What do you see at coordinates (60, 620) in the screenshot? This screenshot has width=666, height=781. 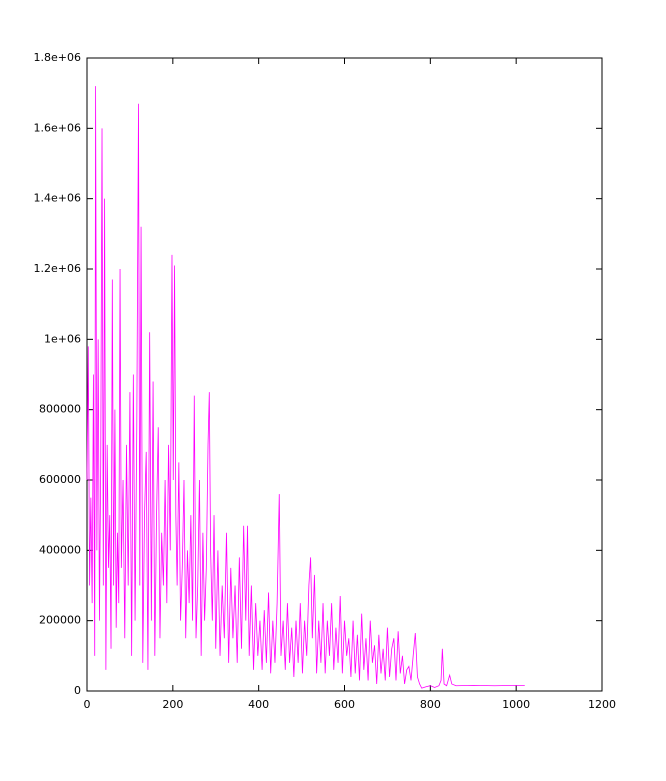 I see `y-tick-label: 200000` at bounding box center [60, 620].